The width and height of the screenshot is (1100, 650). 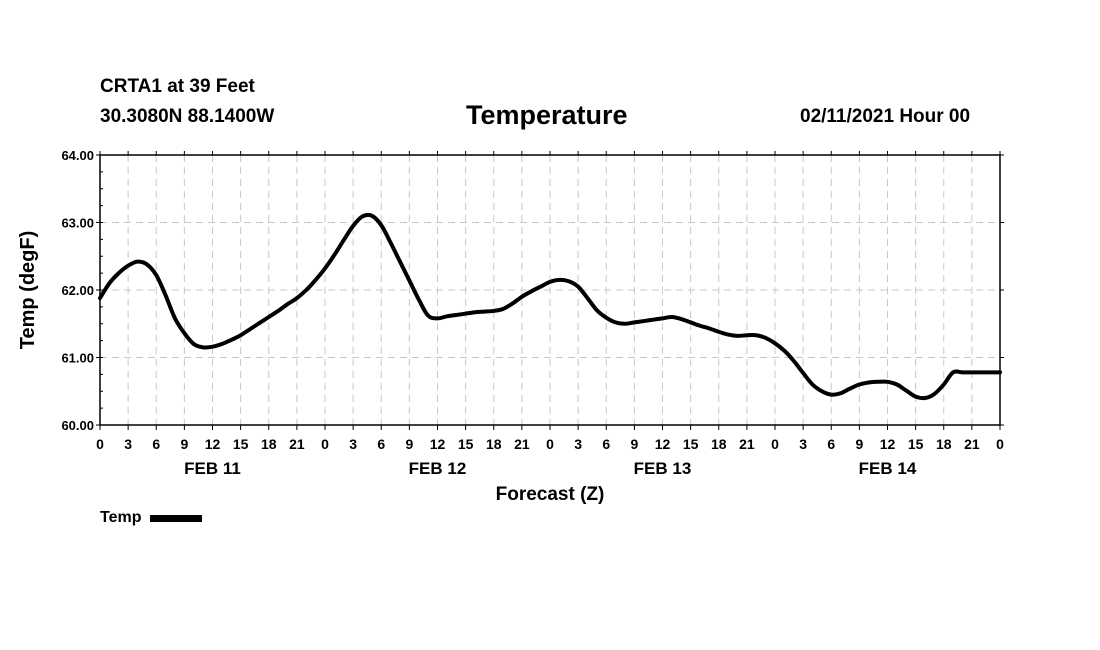 I want to click on day-label: FEB 14, so click(x=888, y=468).